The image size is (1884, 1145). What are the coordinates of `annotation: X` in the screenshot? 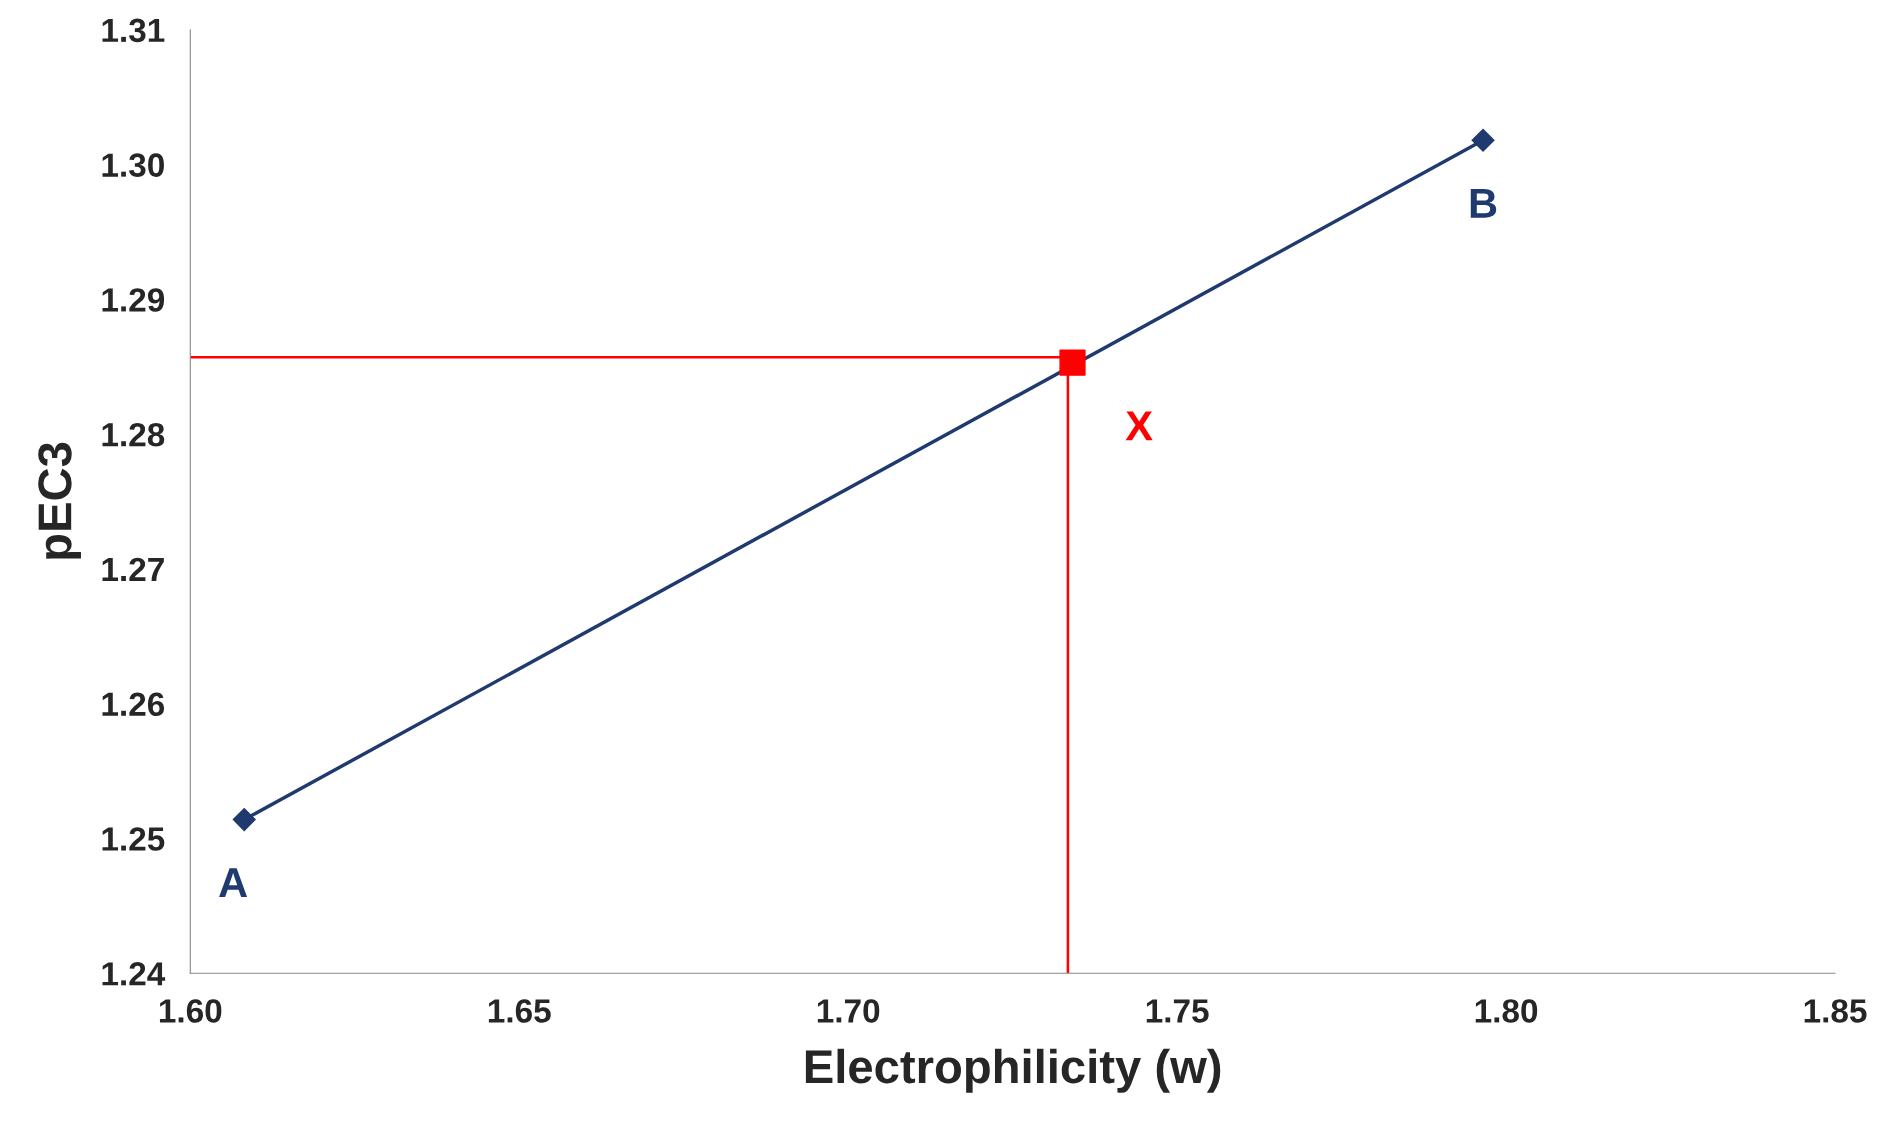 It's located at (1139, 426).